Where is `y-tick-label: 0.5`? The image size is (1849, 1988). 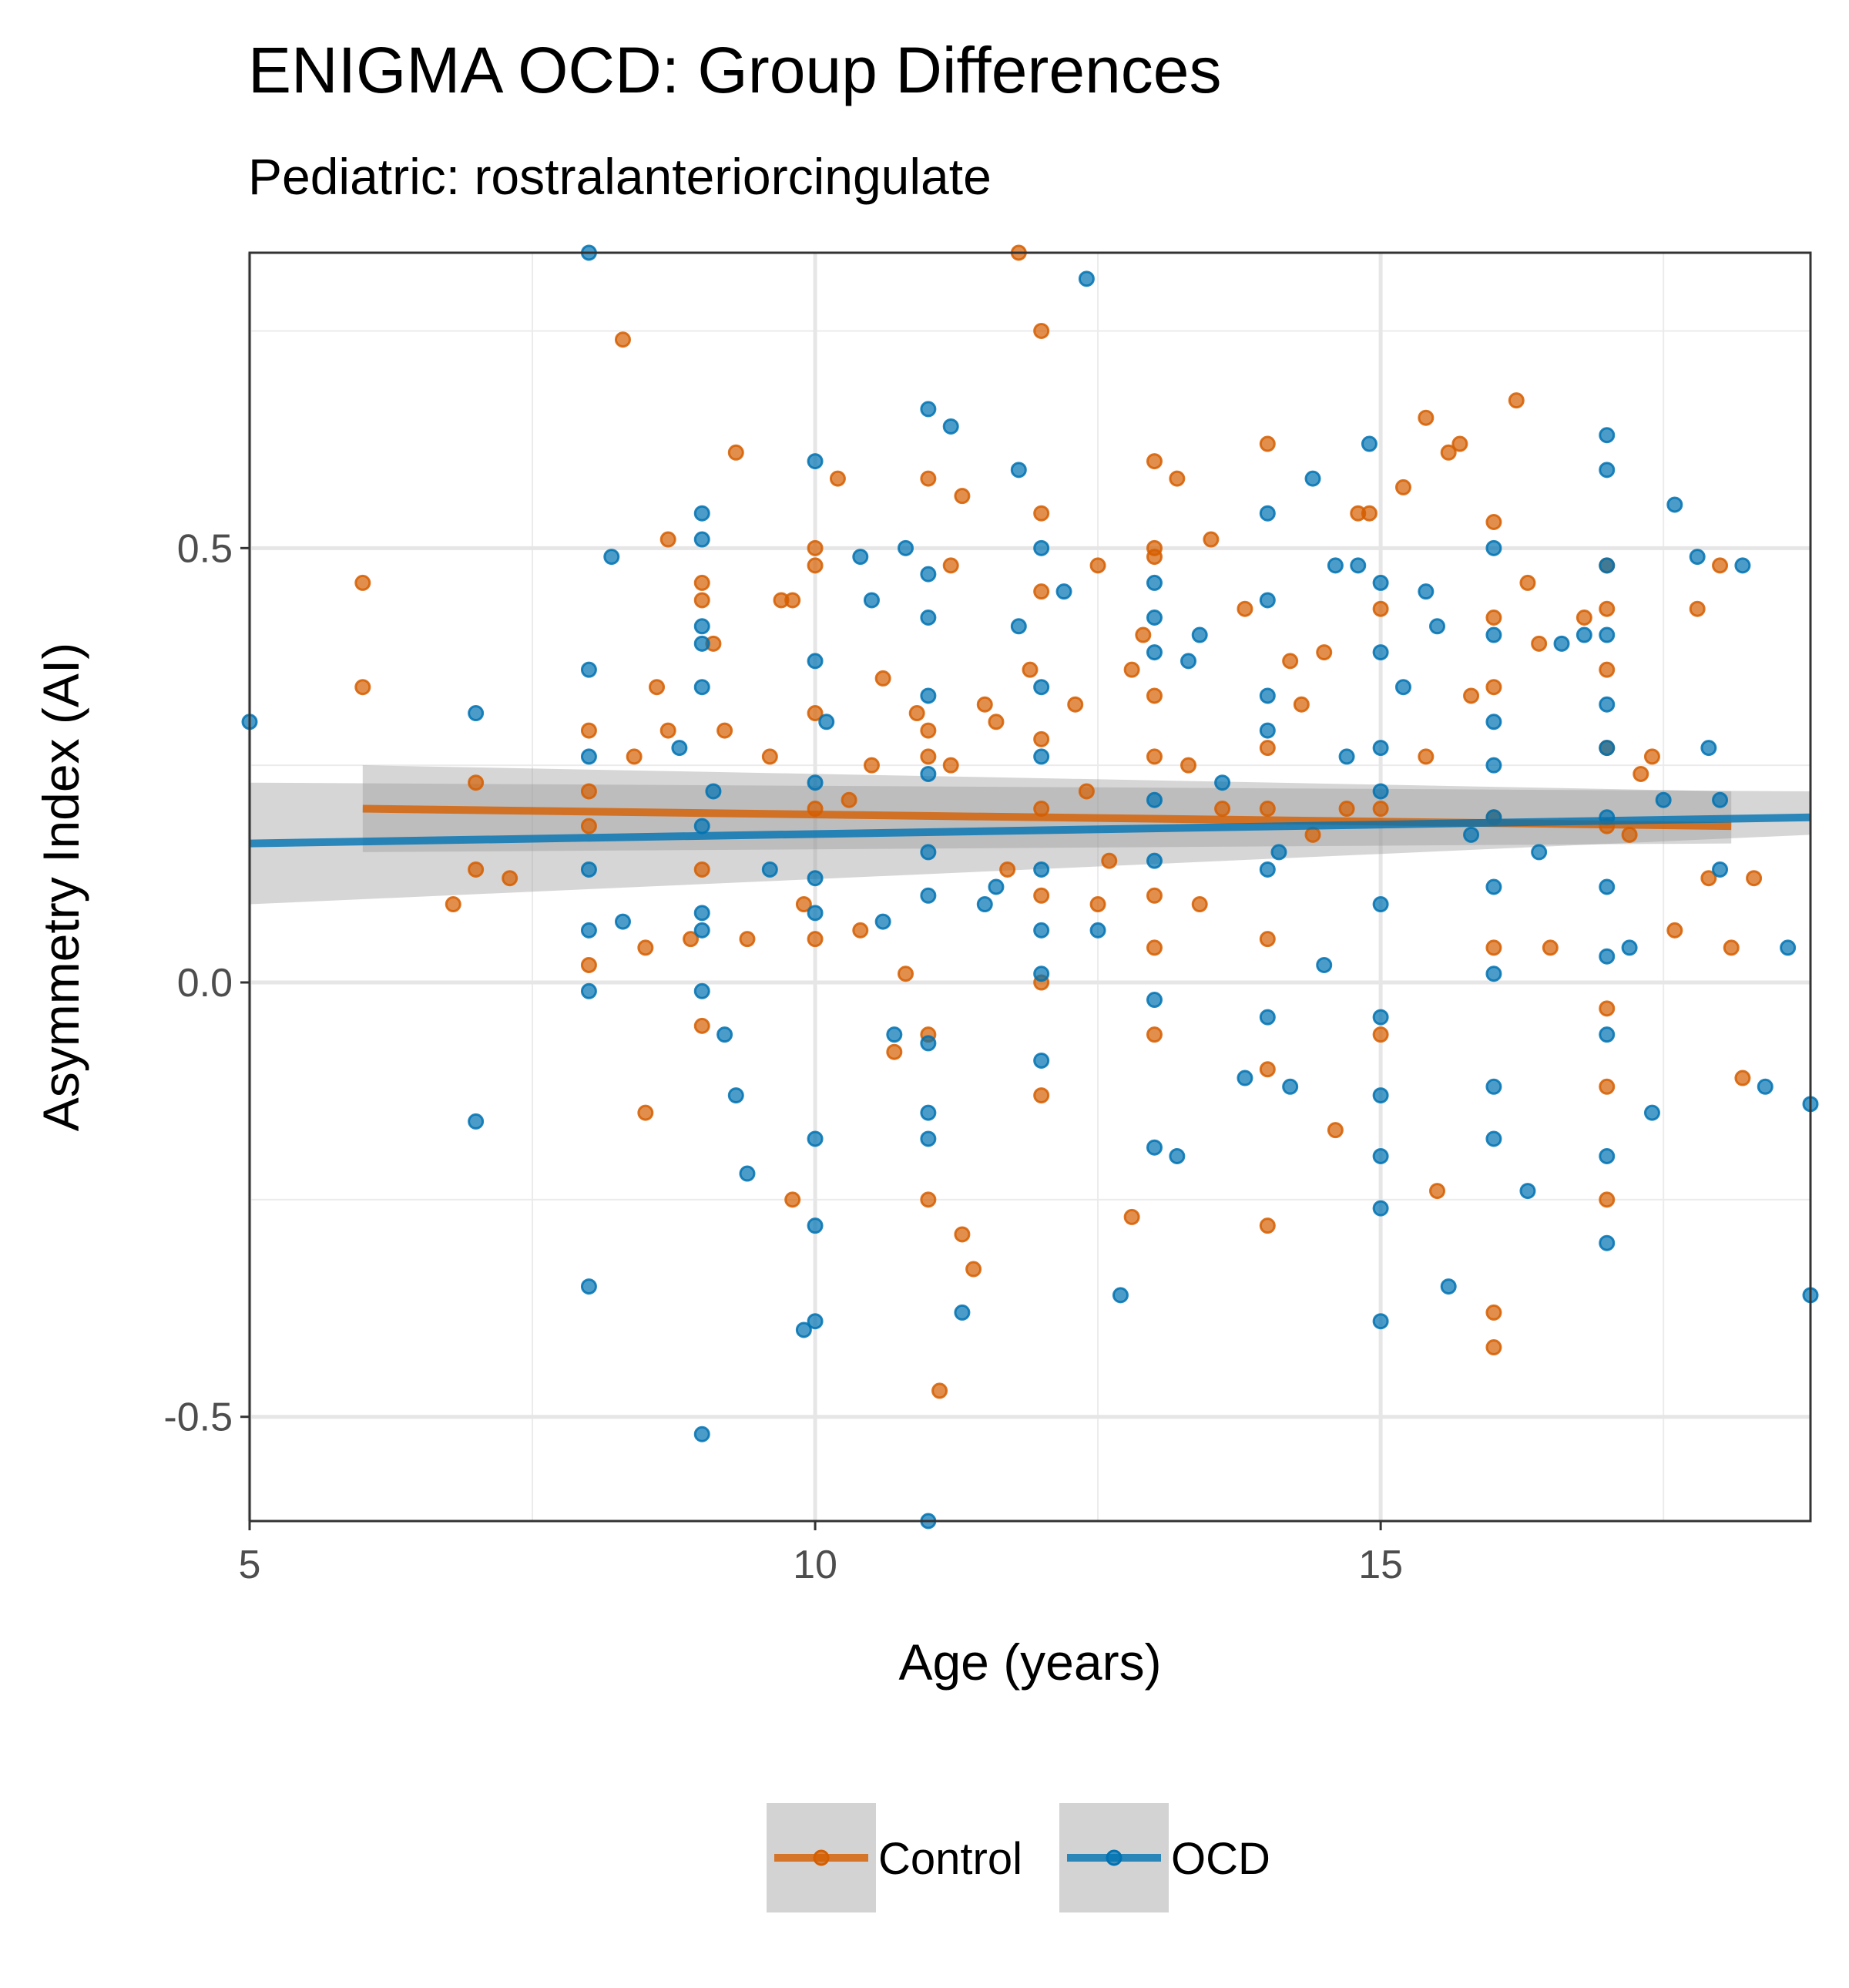 y-tick-label: 0.5 is located at coordinates (205, 548).